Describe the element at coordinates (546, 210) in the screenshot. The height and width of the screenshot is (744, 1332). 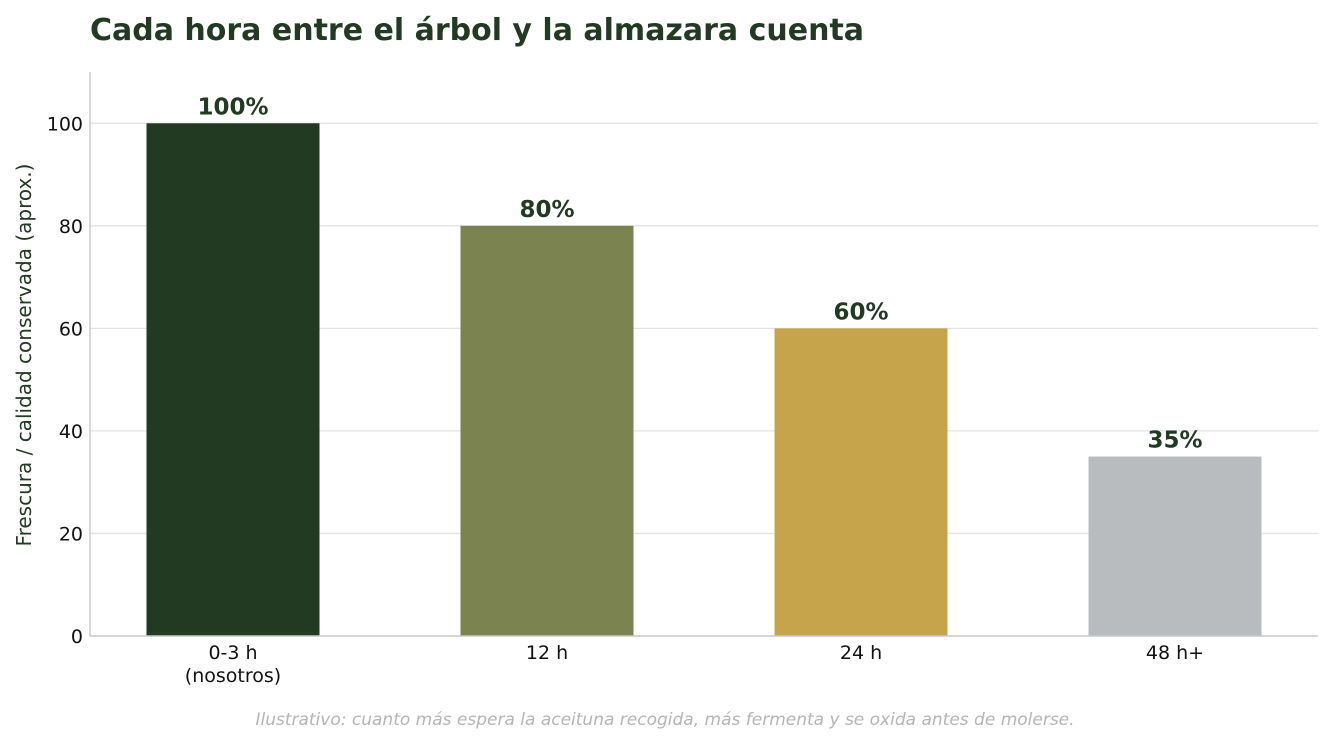
I see `data-label: 80%` at that location.